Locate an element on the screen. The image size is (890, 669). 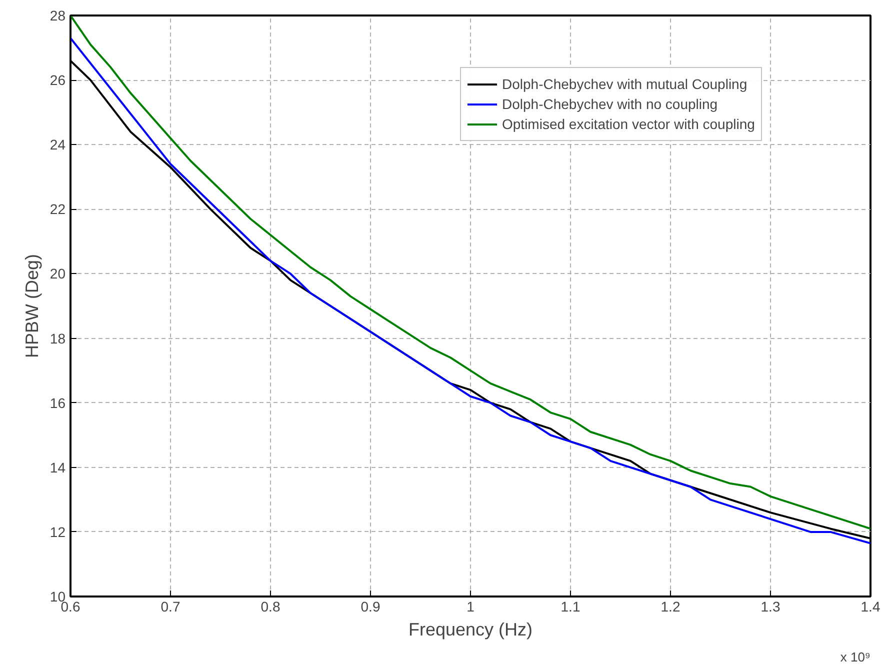
y-tick-label: 14 is located at coordinates (58, 467).